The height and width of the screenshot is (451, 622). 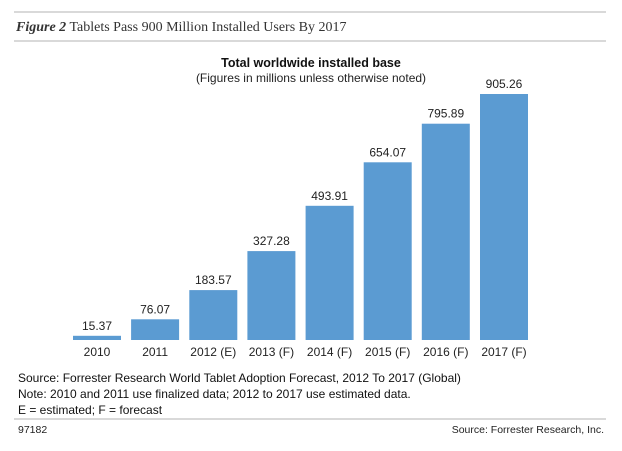 What do you see at coordinates (97, 352) in the screenshot?
I see `category-label: 2010` at bounding box center [97, 352].